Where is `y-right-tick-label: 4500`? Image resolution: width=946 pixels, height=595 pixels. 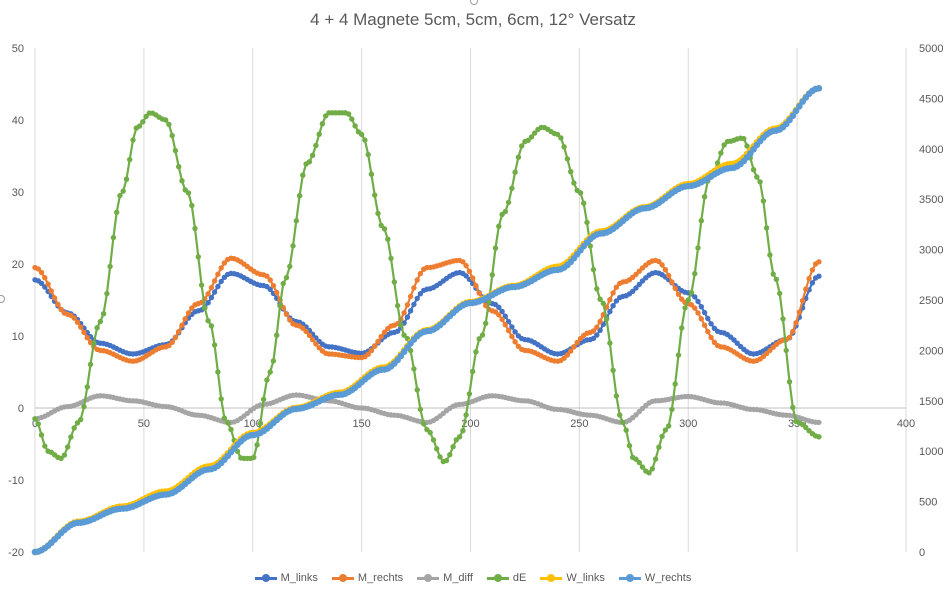
y-right-tick-label: 4500 is located at coordinates (931, 99).